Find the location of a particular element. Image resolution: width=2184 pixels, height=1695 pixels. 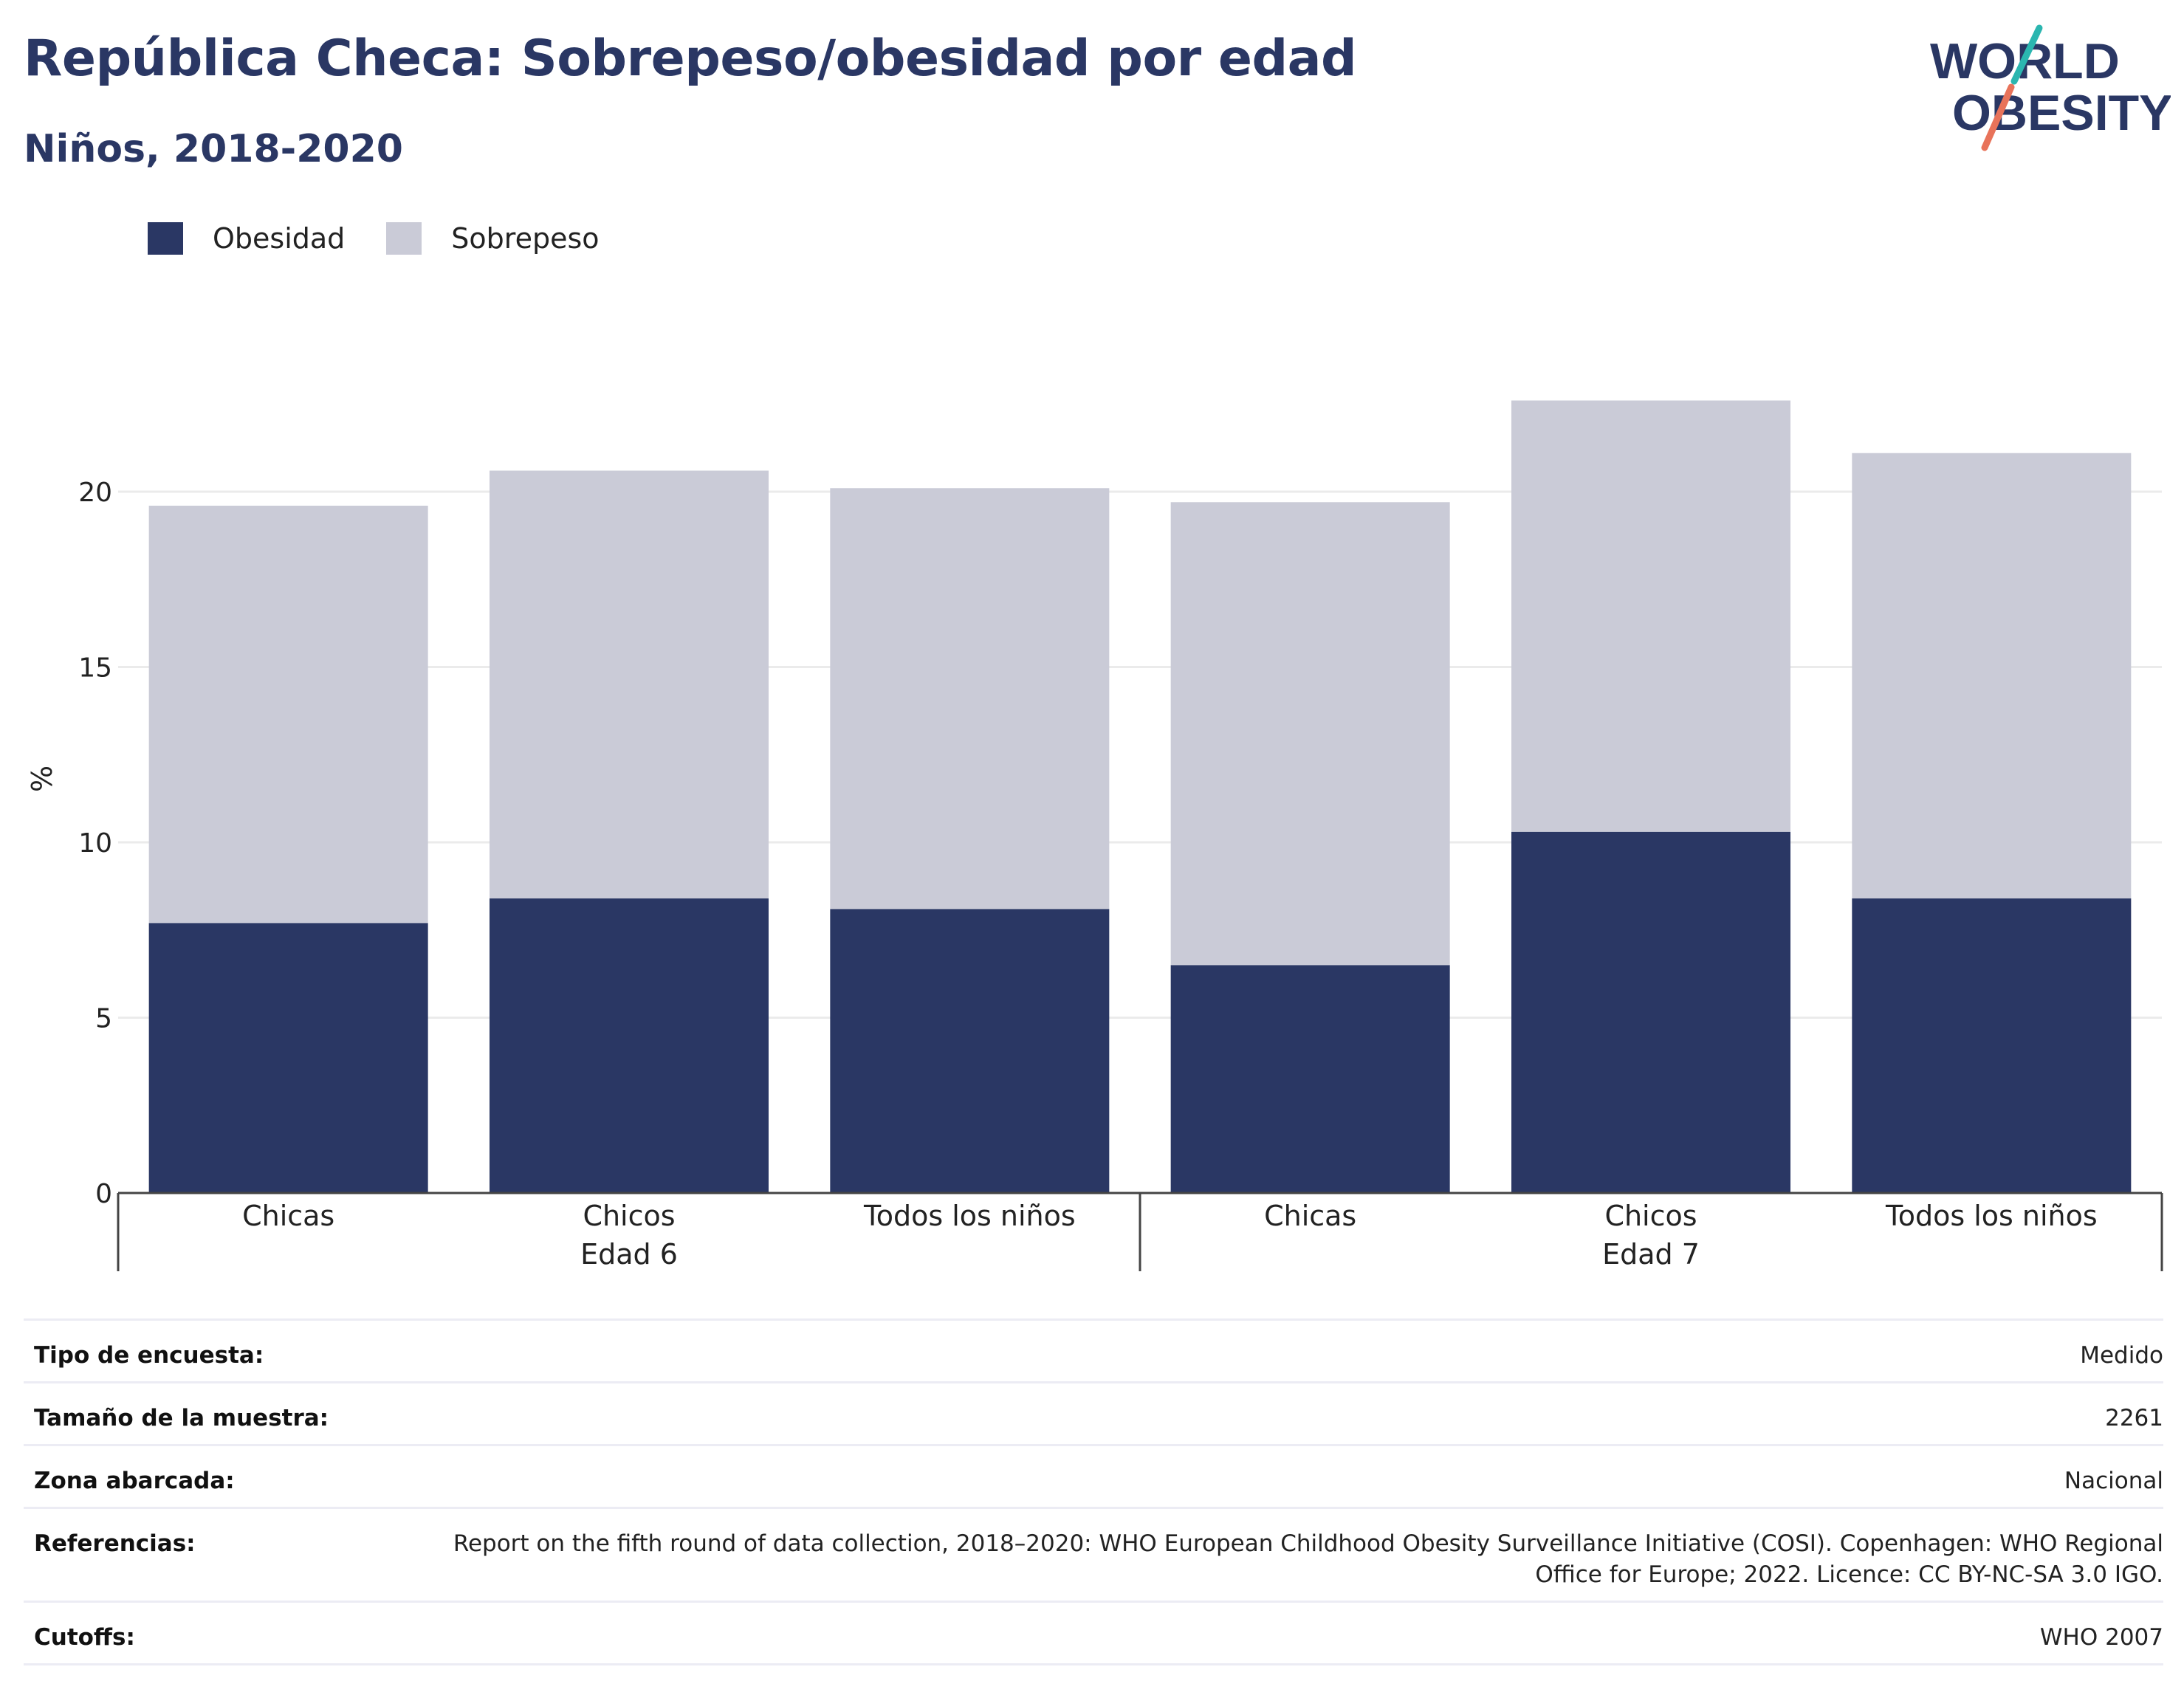

y-tick-label: 20 is located at coordinates (95, 493).